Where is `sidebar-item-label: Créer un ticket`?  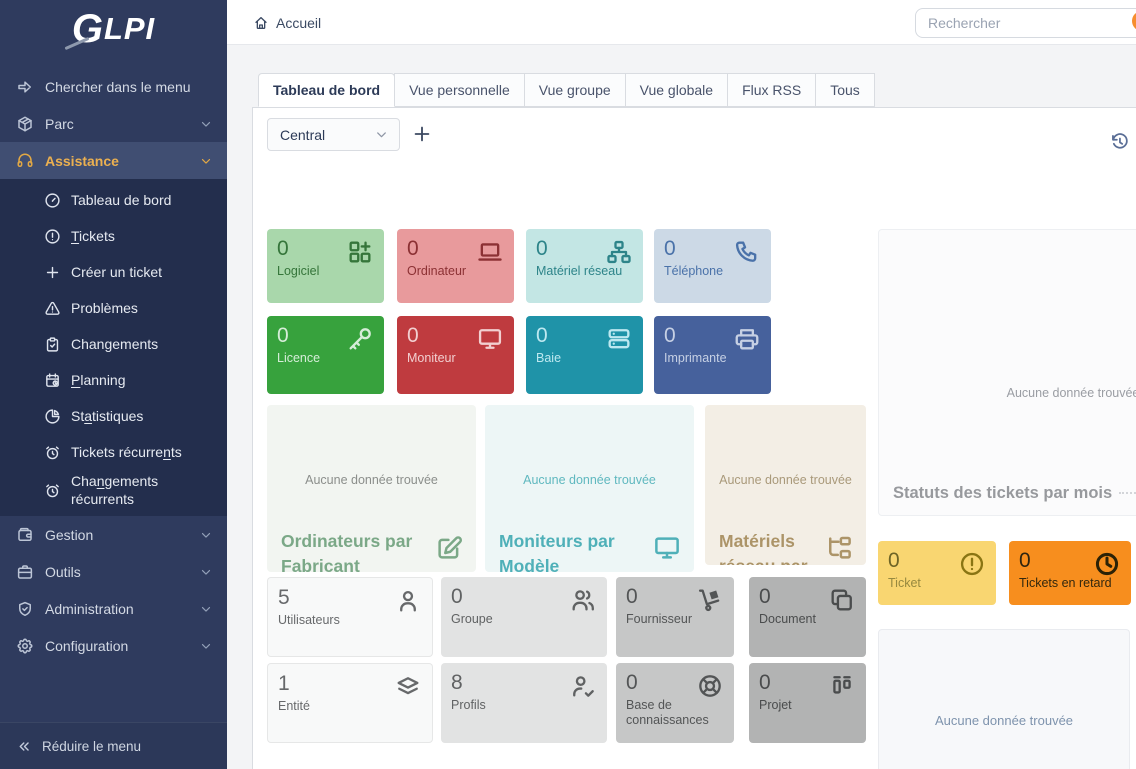 sidebar-item-label: Créer un ticket is located at coordinates (116, 272).